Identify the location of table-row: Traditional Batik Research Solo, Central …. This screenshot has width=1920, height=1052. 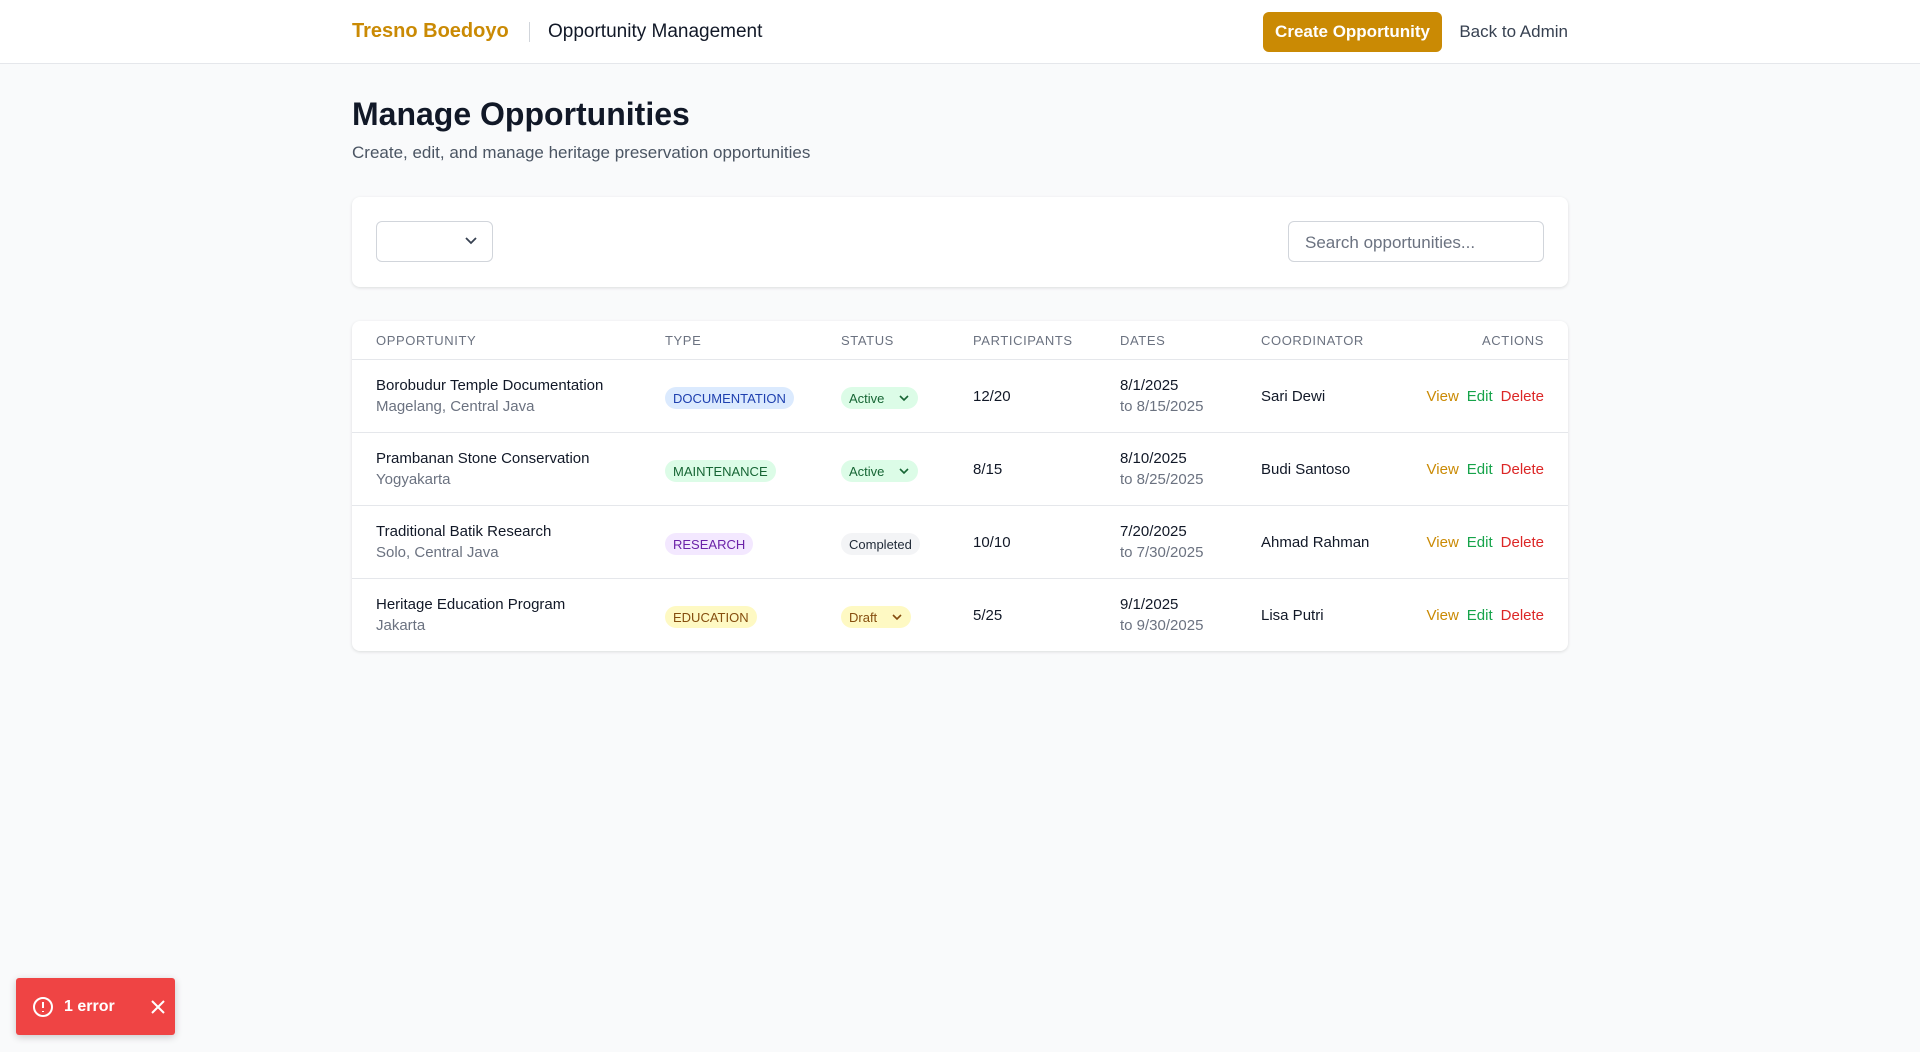
(960, 541).